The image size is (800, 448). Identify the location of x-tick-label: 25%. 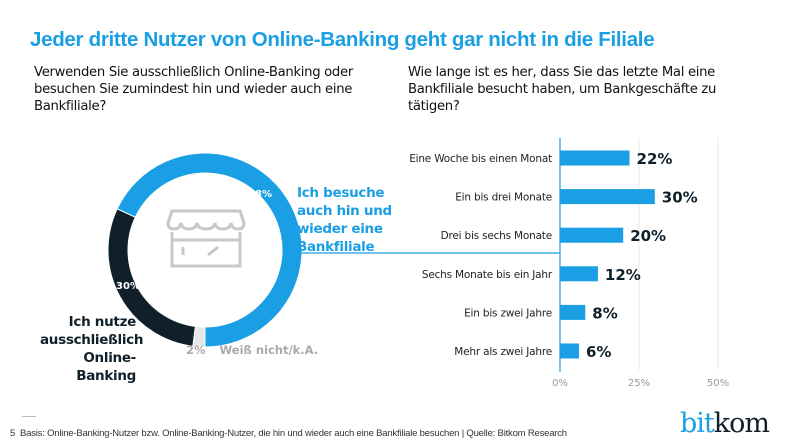
(639, 383).